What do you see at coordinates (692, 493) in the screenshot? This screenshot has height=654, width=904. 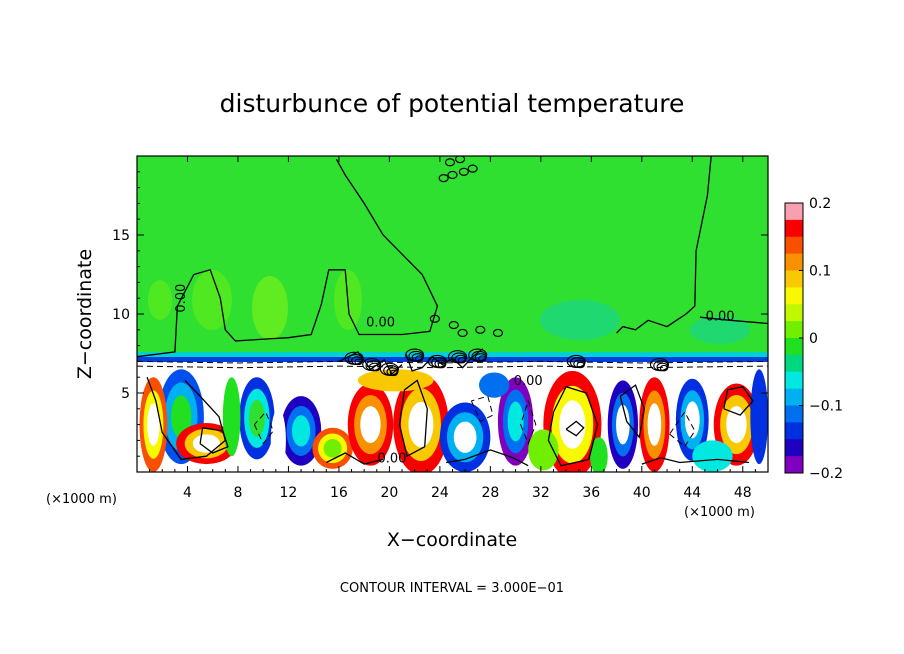 I see `x-tick-label: 44` at bounding box center [692, 493].